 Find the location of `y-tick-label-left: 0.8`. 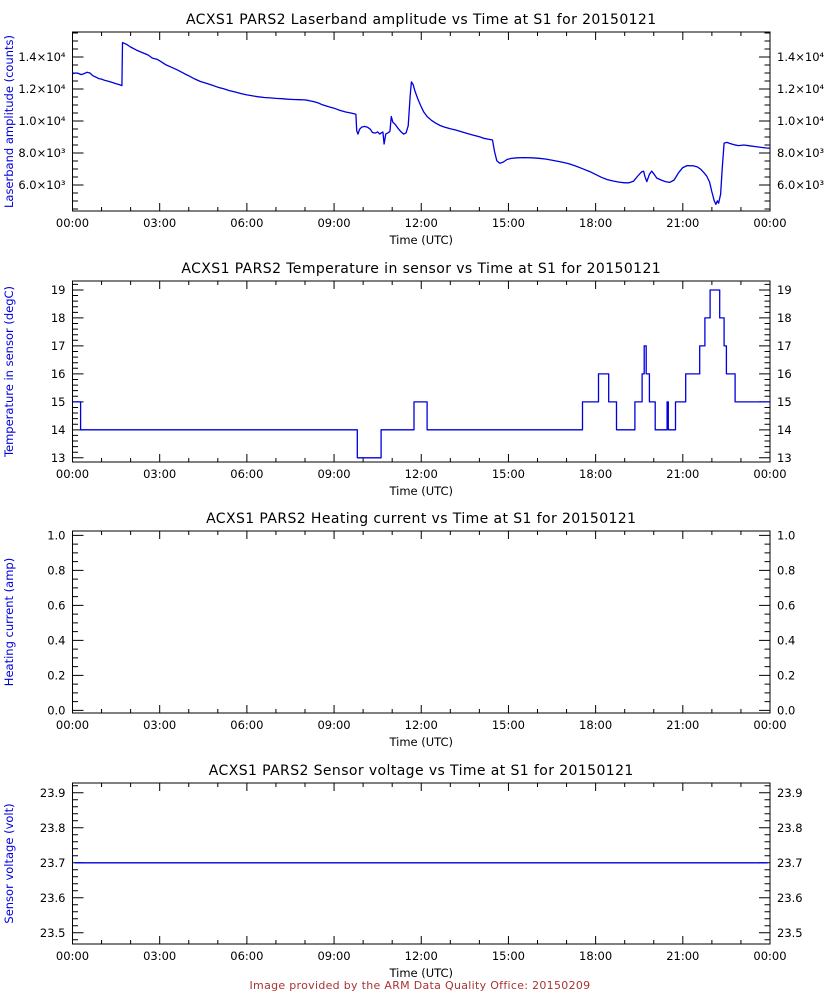

y-tick-label-left: 0.8 is located at coordinates (56, 570).